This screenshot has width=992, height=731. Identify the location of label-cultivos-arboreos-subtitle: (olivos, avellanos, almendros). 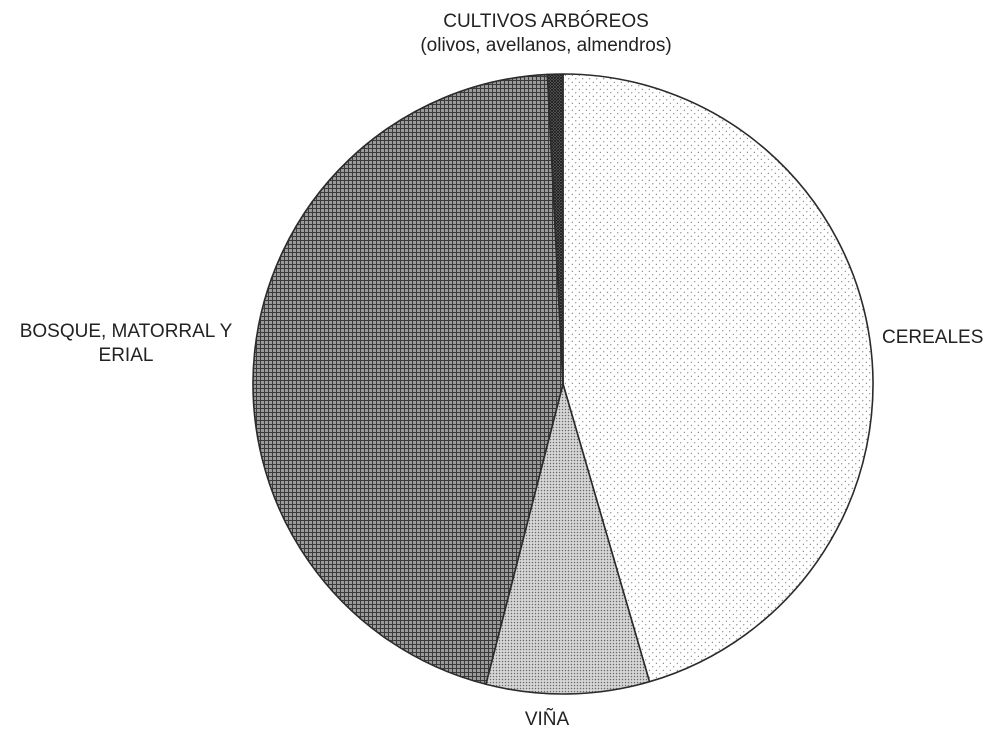
(546, 45).